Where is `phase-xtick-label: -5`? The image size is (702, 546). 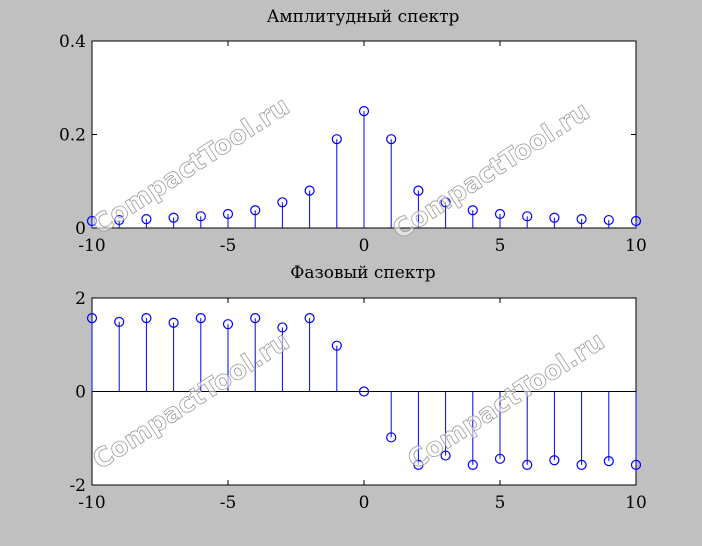 phase-xtick-label: -5 is located at coordinates (228, 503).